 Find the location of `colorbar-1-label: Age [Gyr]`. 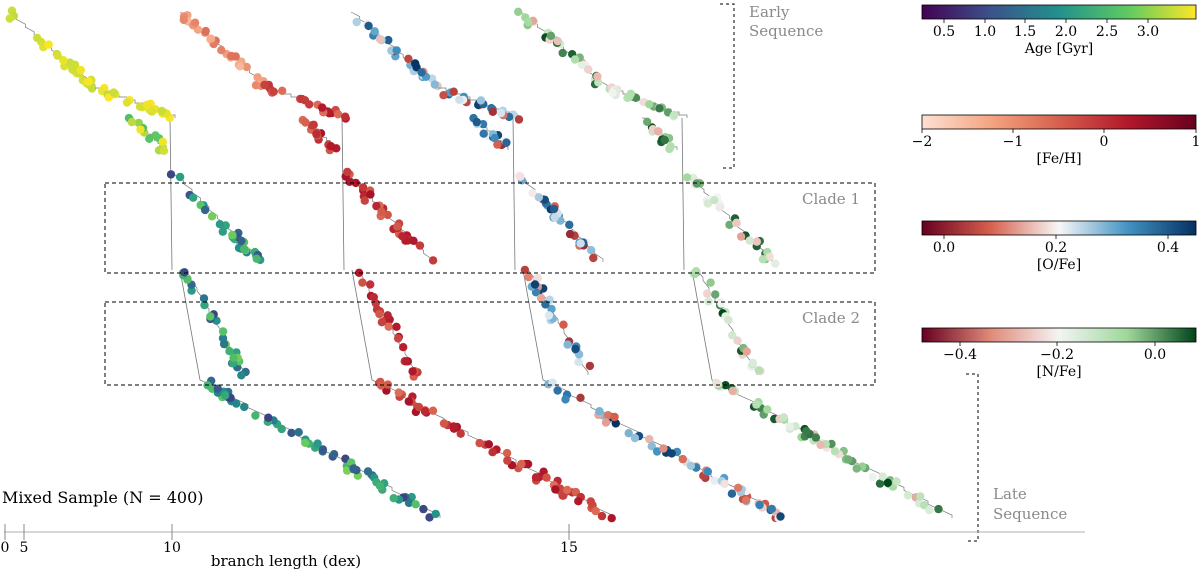

colorbar-1-label: Age [Gyr] is located at coordinates (1059, 49).